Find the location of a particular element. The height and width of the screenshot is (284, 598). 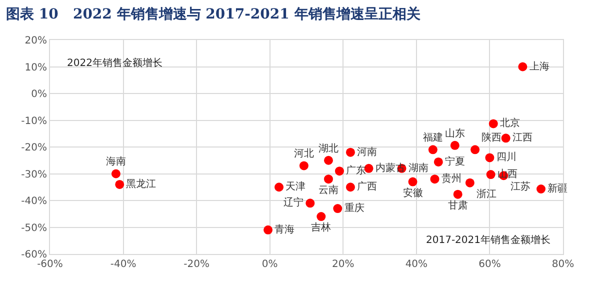

data-label: 天津 is located at coordinates (296, 186).